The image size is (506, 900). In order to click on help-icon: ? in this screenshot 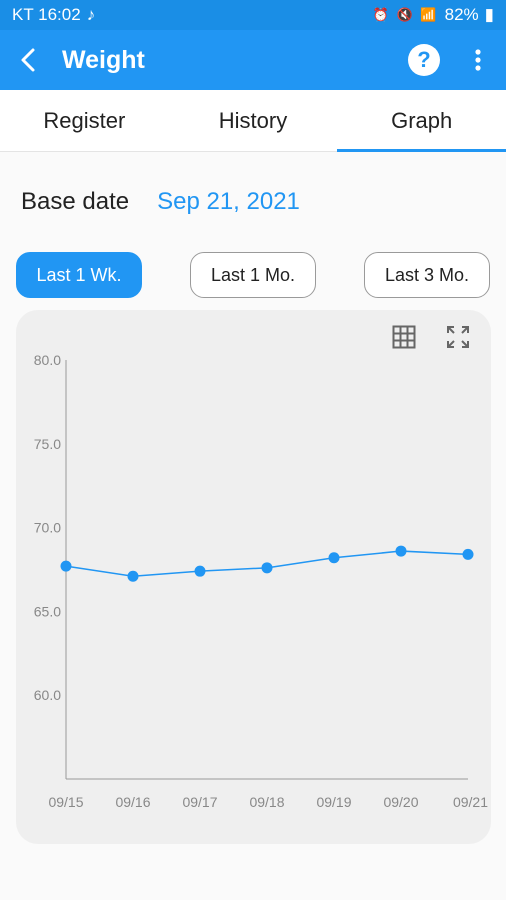, I will do `click(424, 60)`.